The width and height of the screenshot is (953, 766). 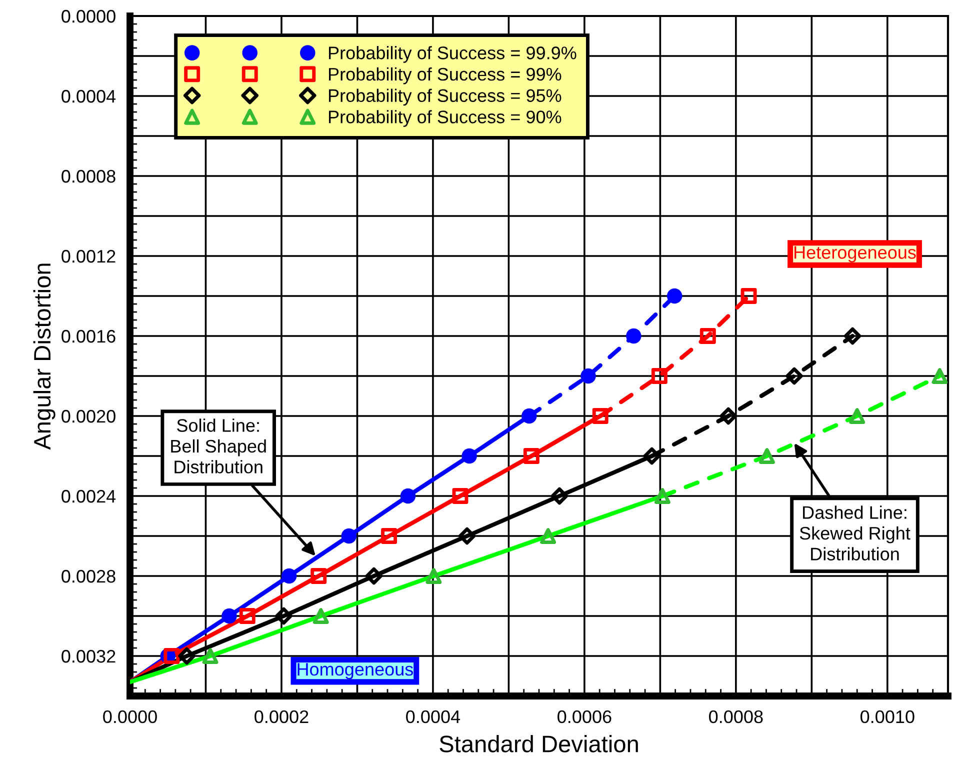 What do you see at coordinates (281, 717) in the screenshot?
I see `x-tick-label: 0.0002` at bounding box center [281, 717].